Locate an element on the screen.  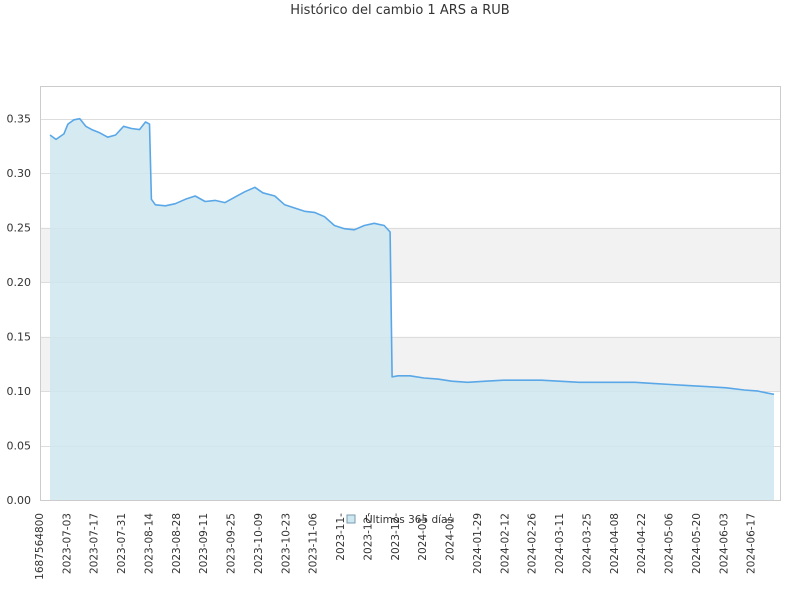
x-tick-label: 2023-11- is located at coordinates (341, 537).